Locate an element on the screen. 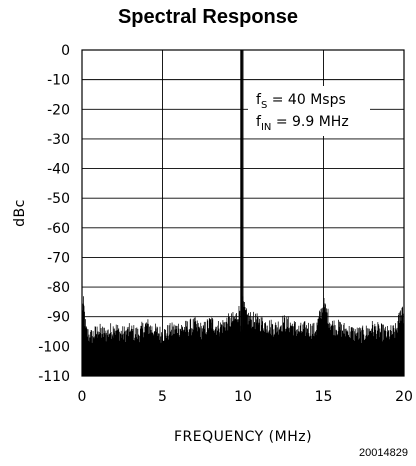  annotation-fs-rest: = 40 Msps is located at coordinates (306, 100).